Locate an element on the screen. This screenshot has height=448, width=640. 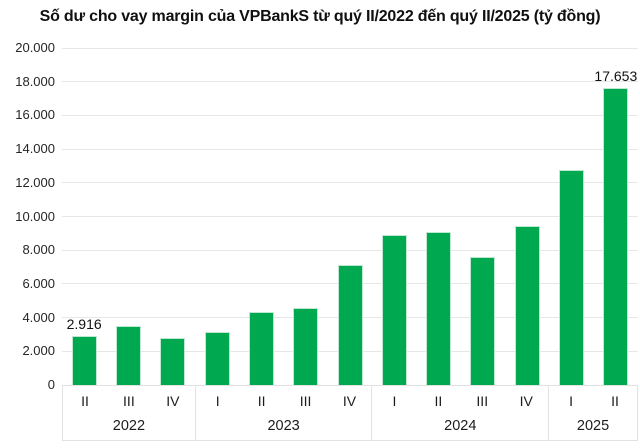
y-axis-tick-label: 16.000 is located at coordinates (35, 115).